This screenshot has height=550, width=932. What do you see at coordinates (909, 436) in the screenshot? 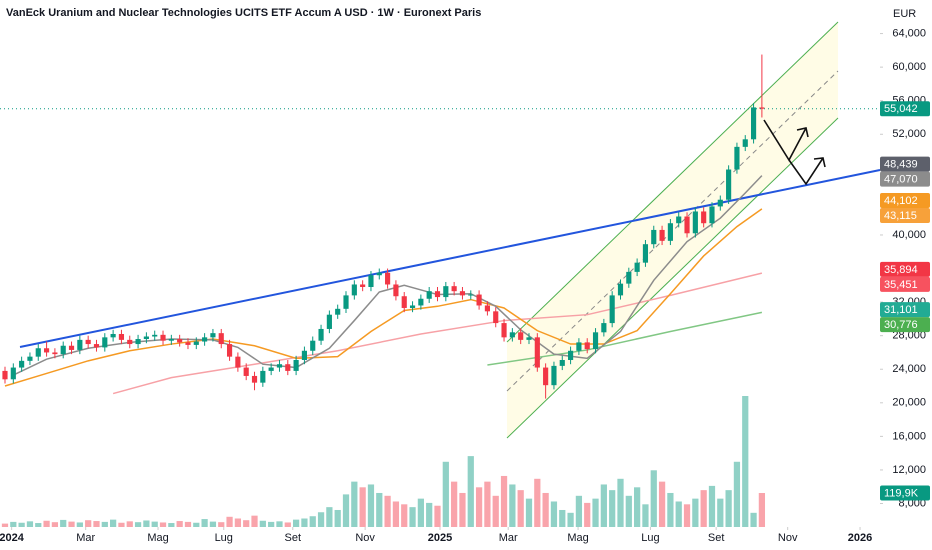
I see `y-tick-label: 16,000` at bounding box center [909, 436].